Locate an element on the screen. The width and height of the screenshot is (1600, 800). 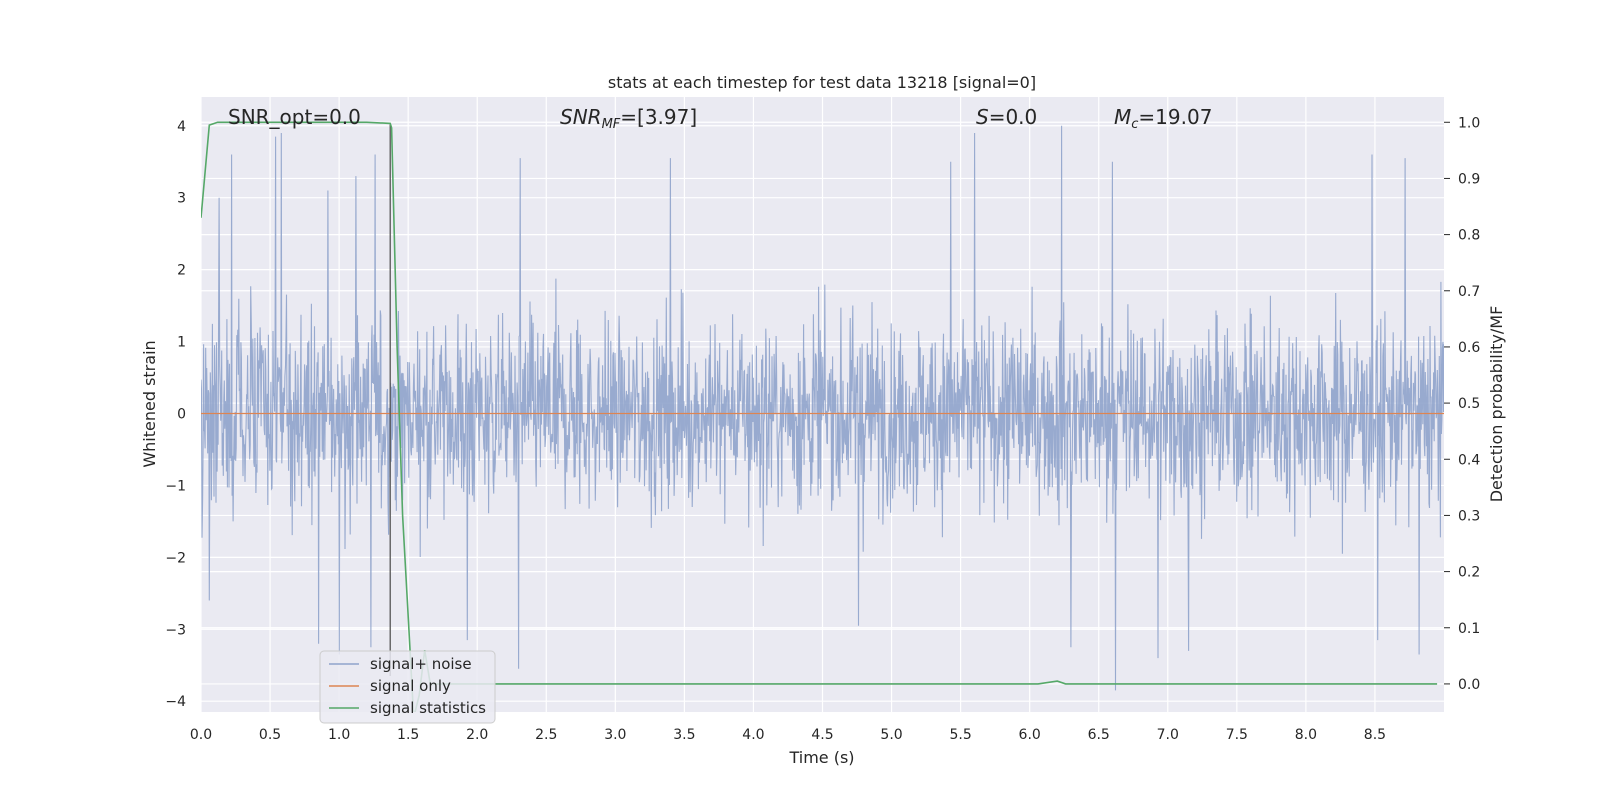
x-tick-label: 3.0 is located at coordinates (615, 735).